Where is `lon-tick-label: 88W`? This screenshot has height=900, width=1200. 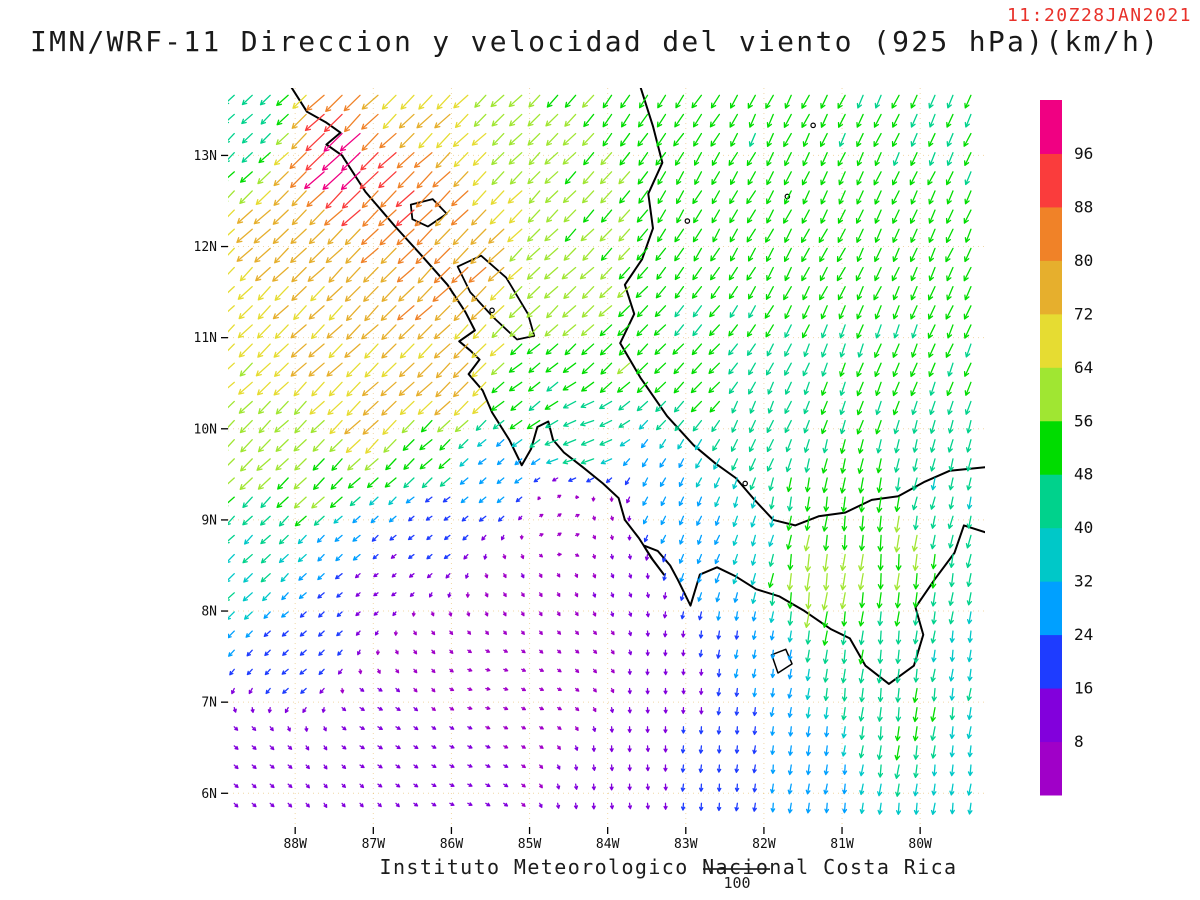
lon-tick-label: 88W is located at coordinates (295, 844).